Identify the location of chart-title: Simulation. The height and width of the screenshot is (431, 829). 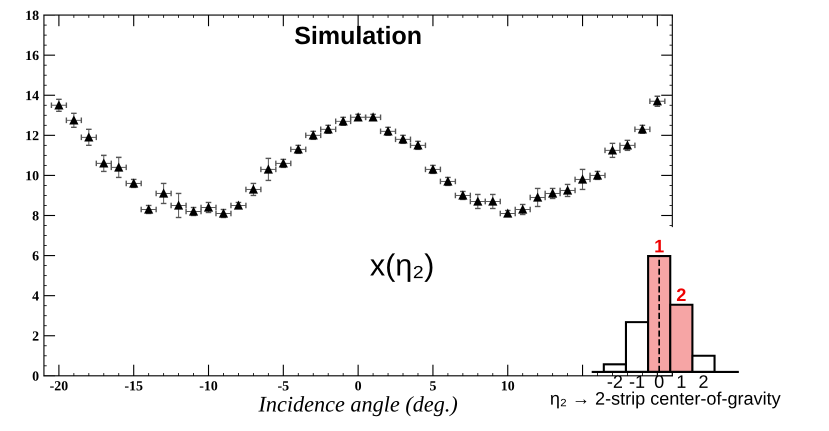
(357, 35).